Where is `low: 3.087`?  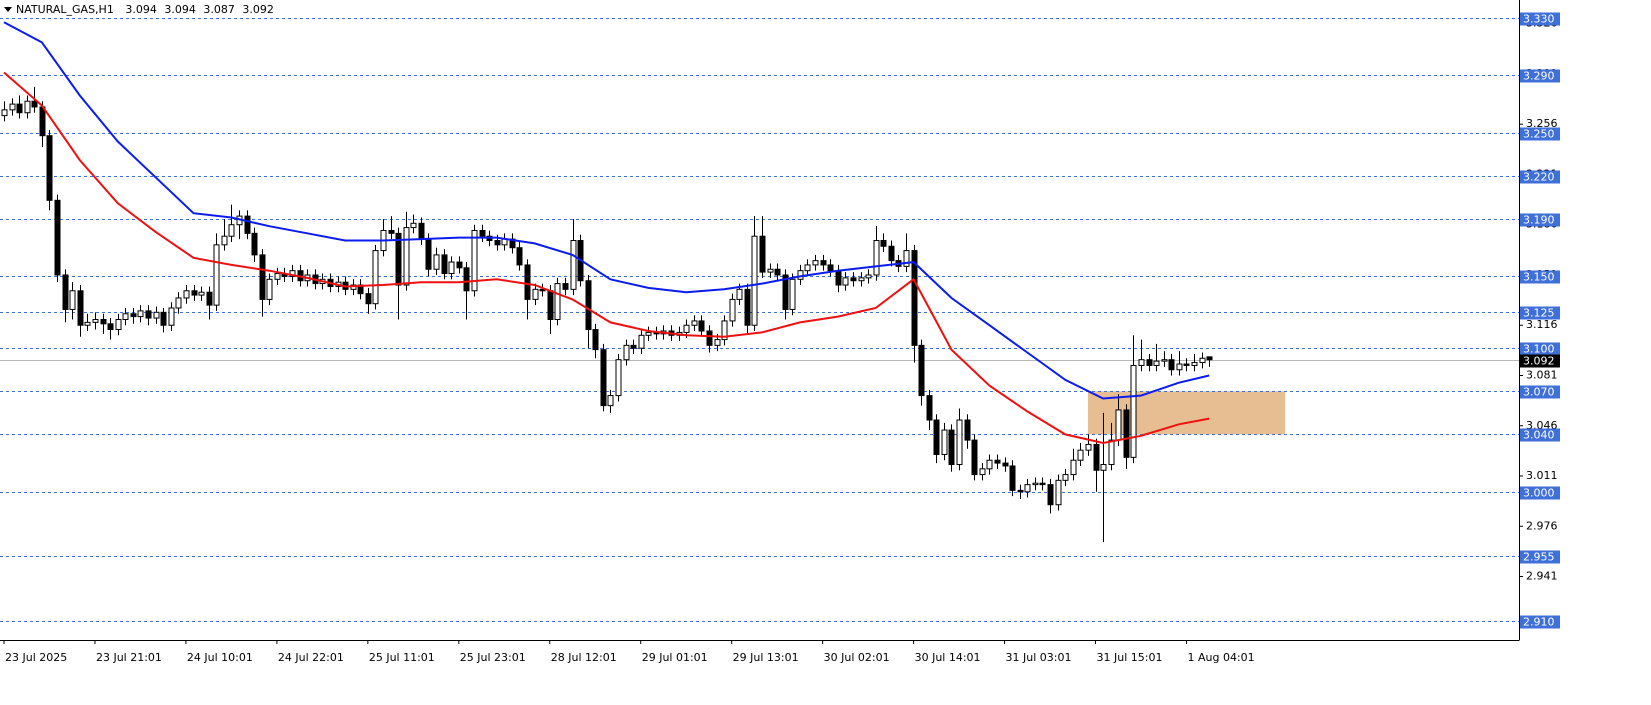 low: 3.087 is located at coordinates (219, 9).